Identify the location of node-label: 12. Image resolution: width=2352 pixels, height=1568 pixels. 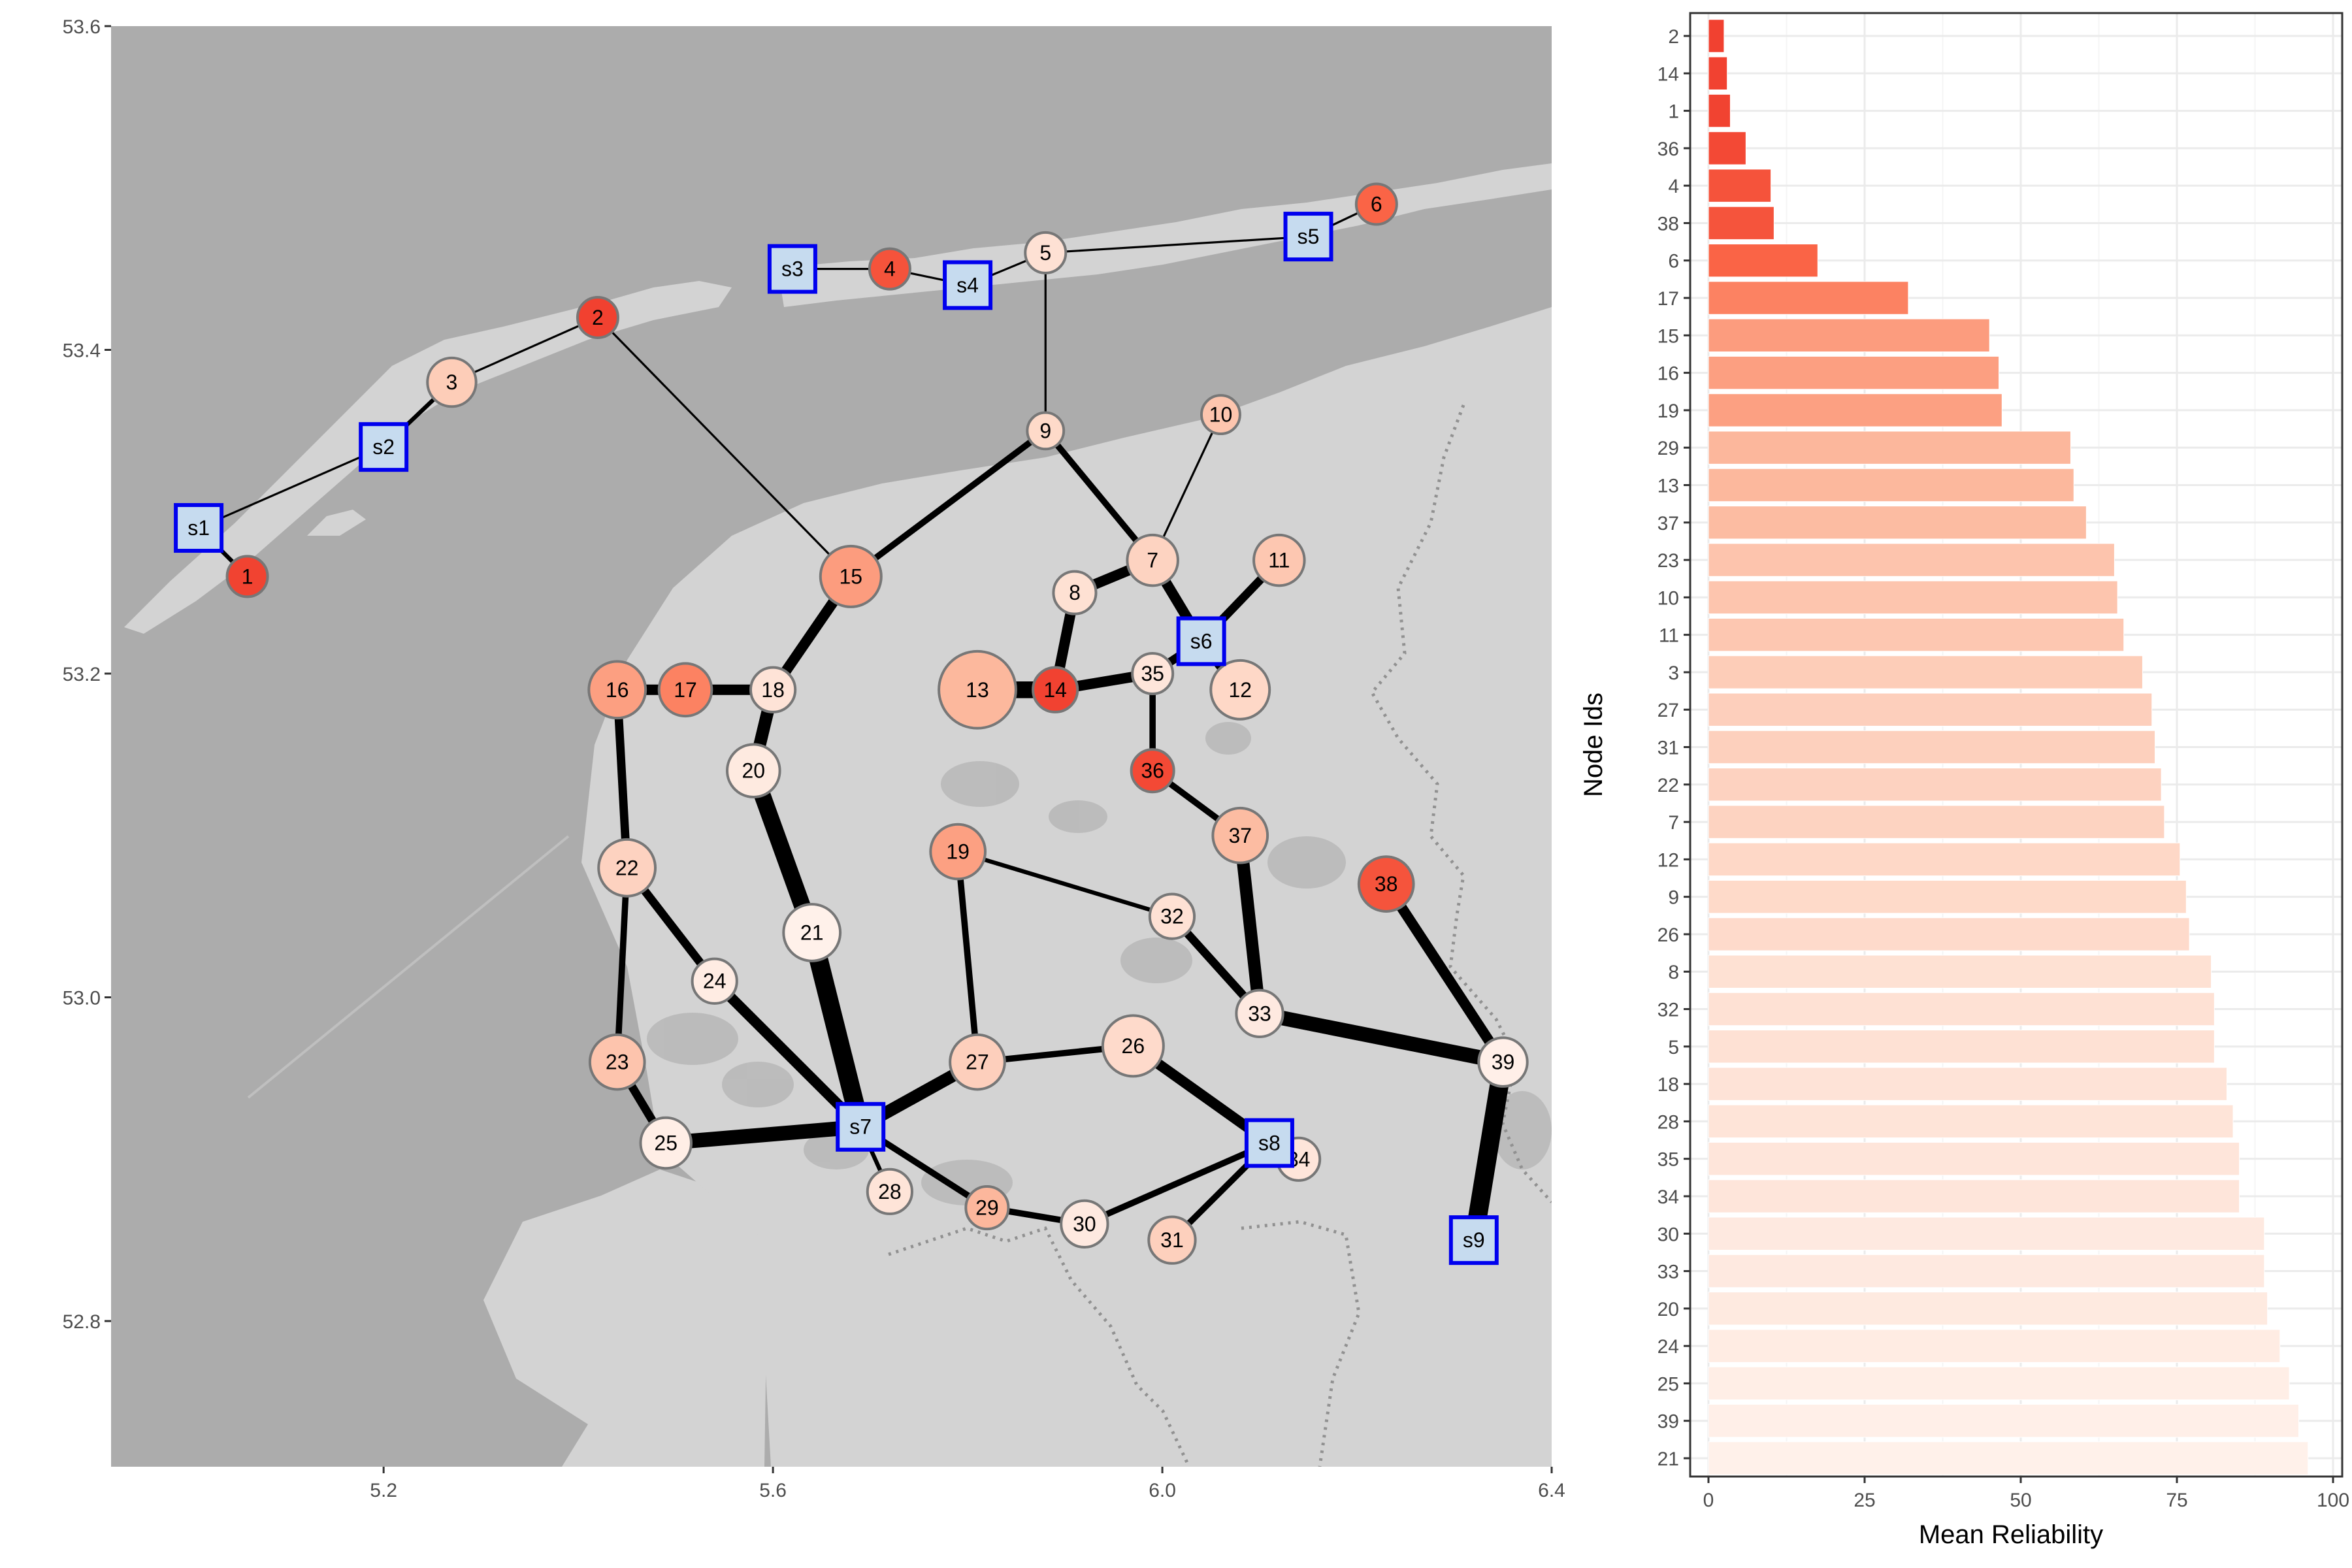
(1240, 690).